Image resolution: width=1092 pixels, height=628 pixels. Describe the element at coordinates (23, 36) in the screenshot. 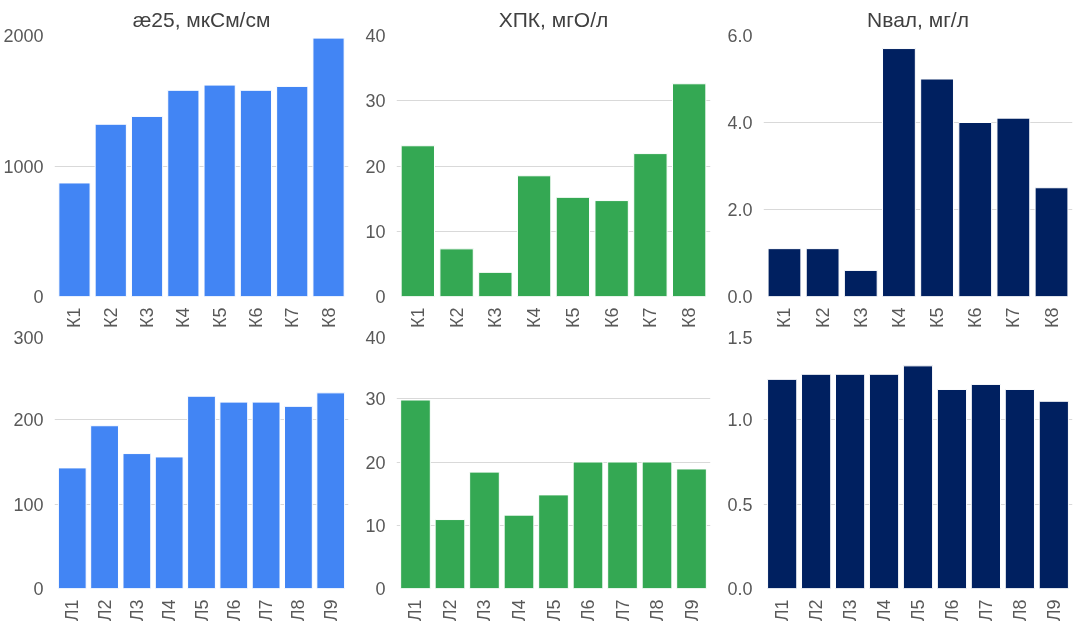

I see `y-tick-label: 2000` at that location.